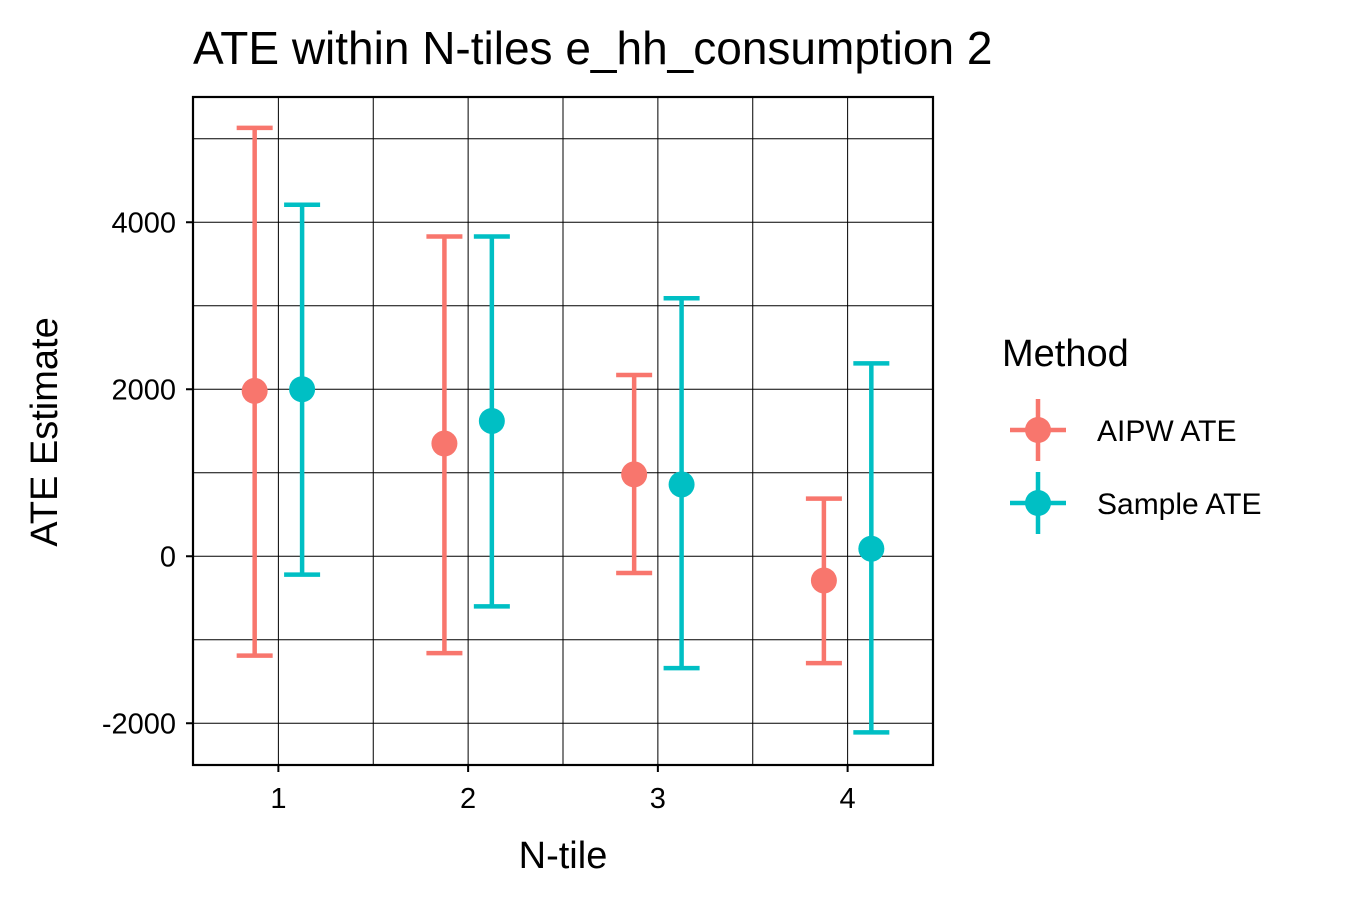  I want to click on x-tick-label: 3, so click(658, 799).